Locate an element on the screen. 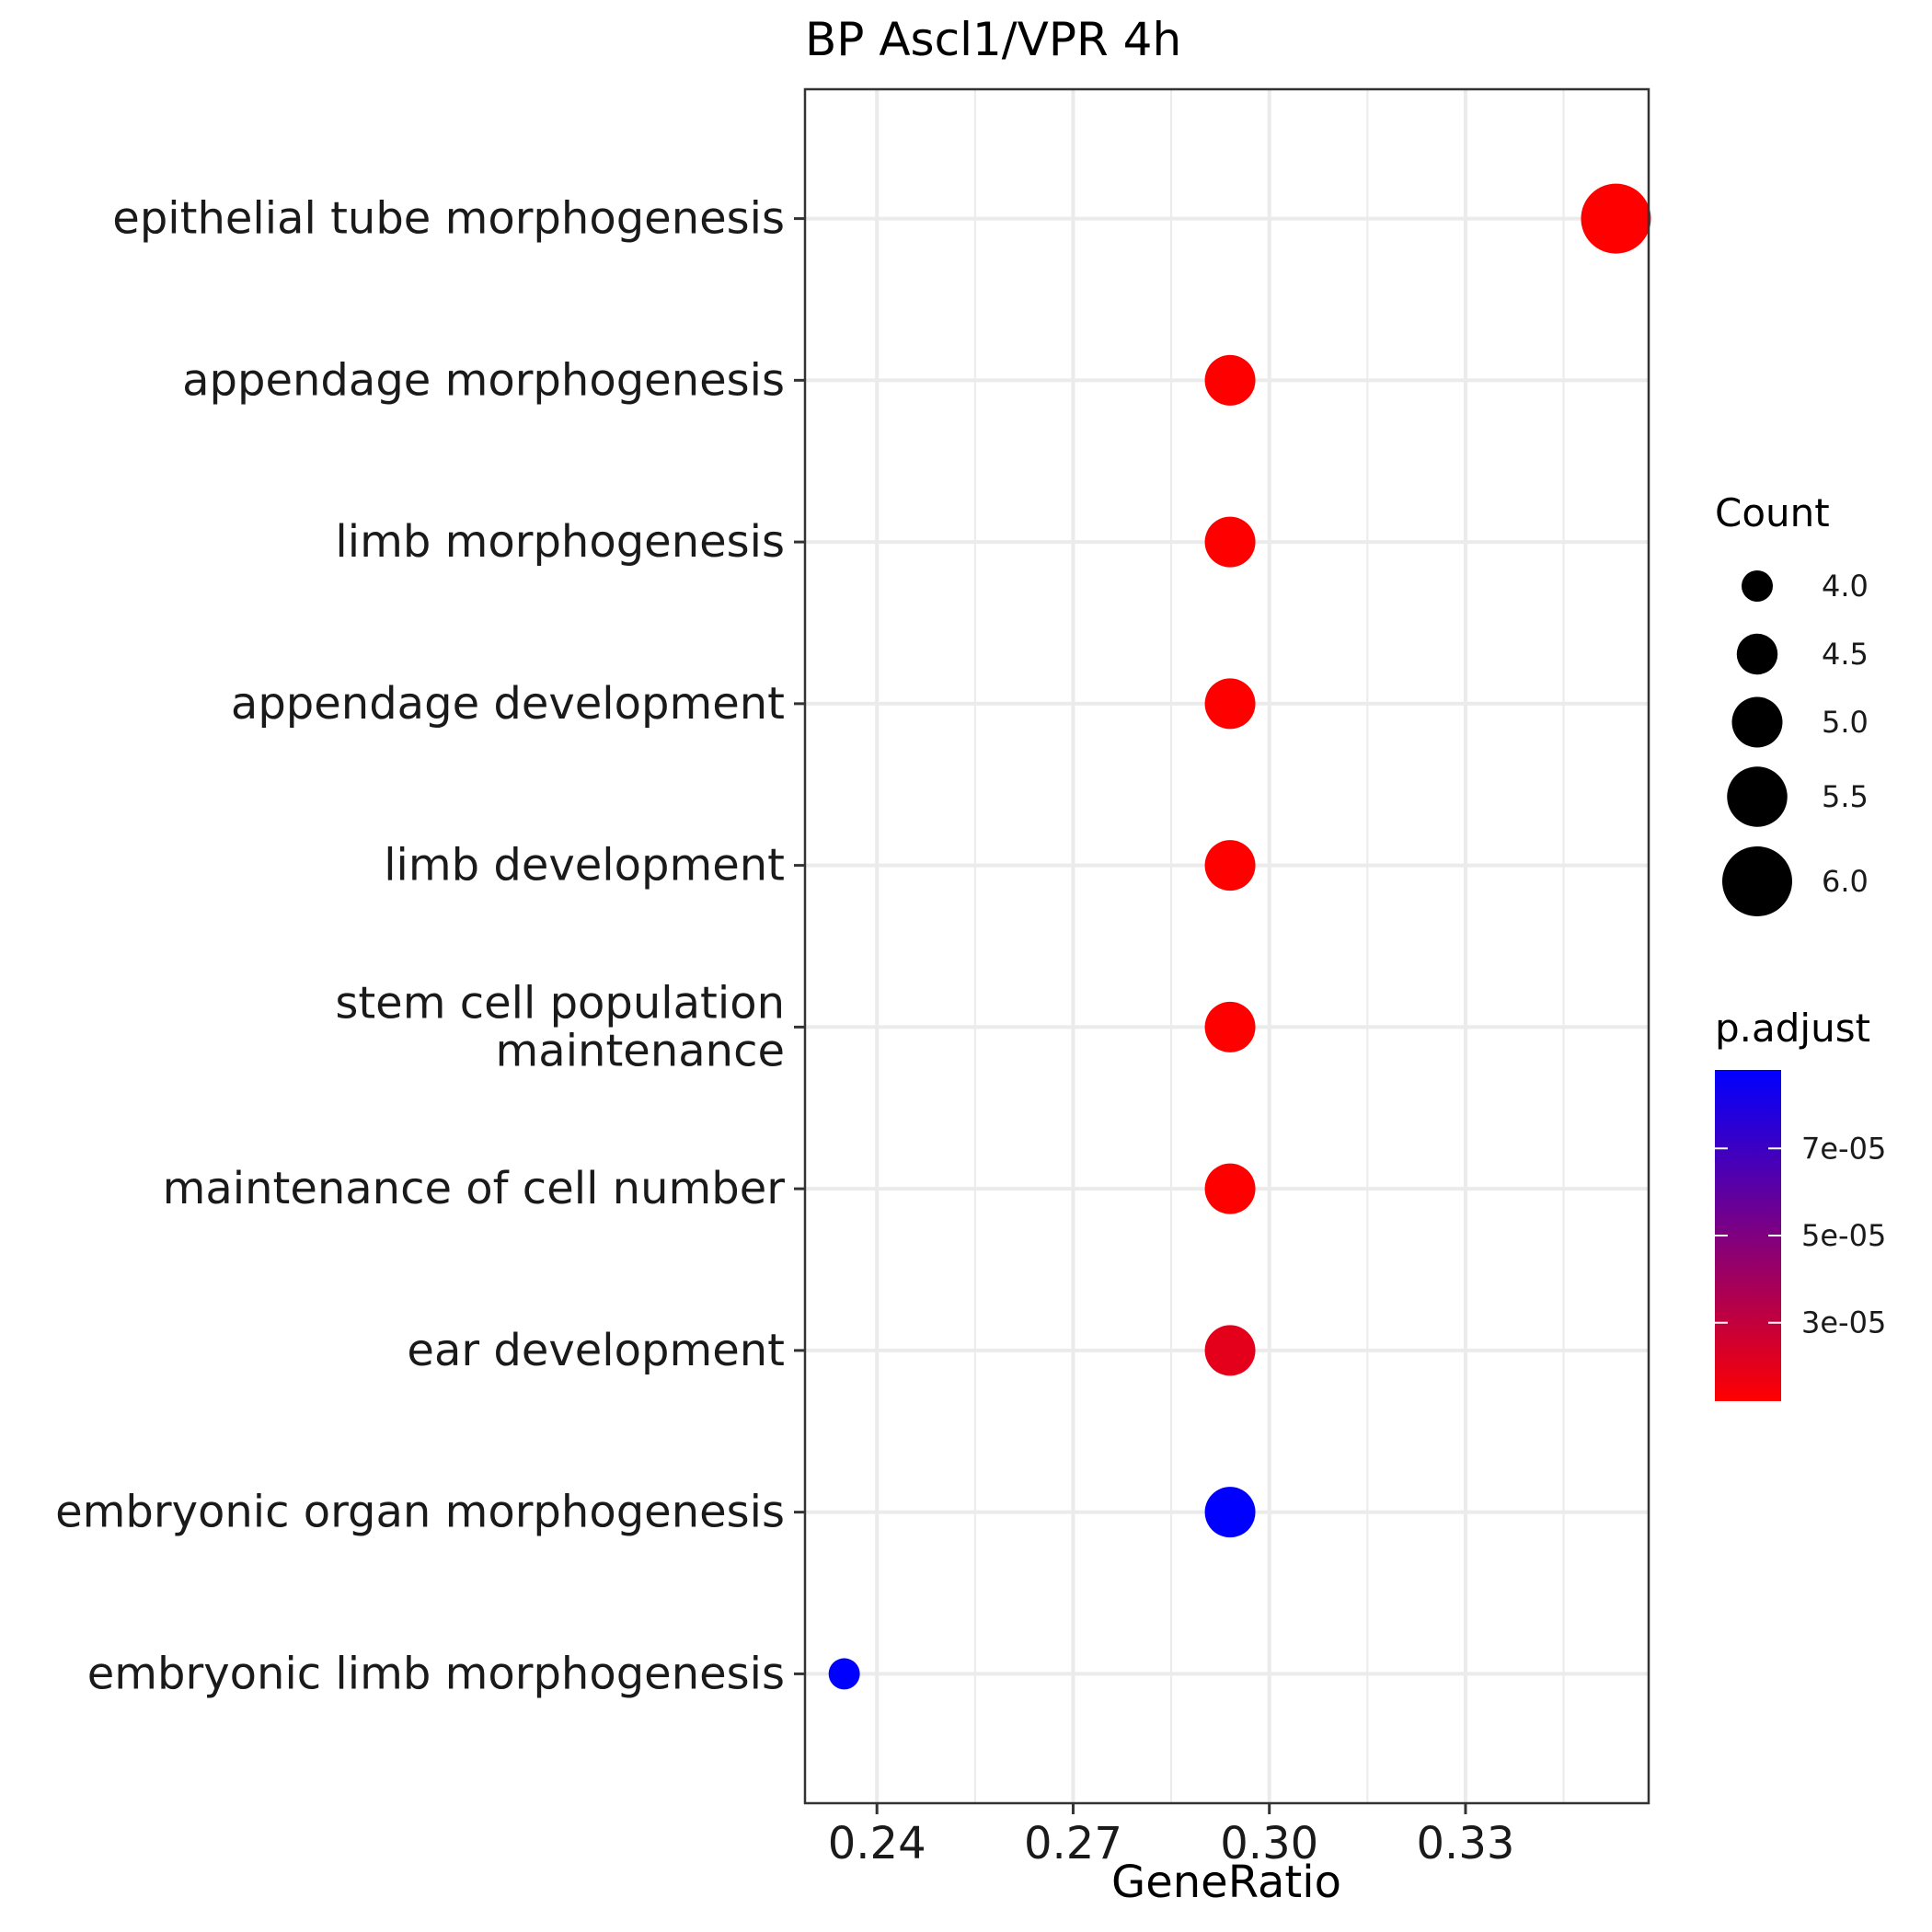 This screenshot has width=1932, height=1932. count-legend-label: 4.0 is located at coordinates (1845, 586).